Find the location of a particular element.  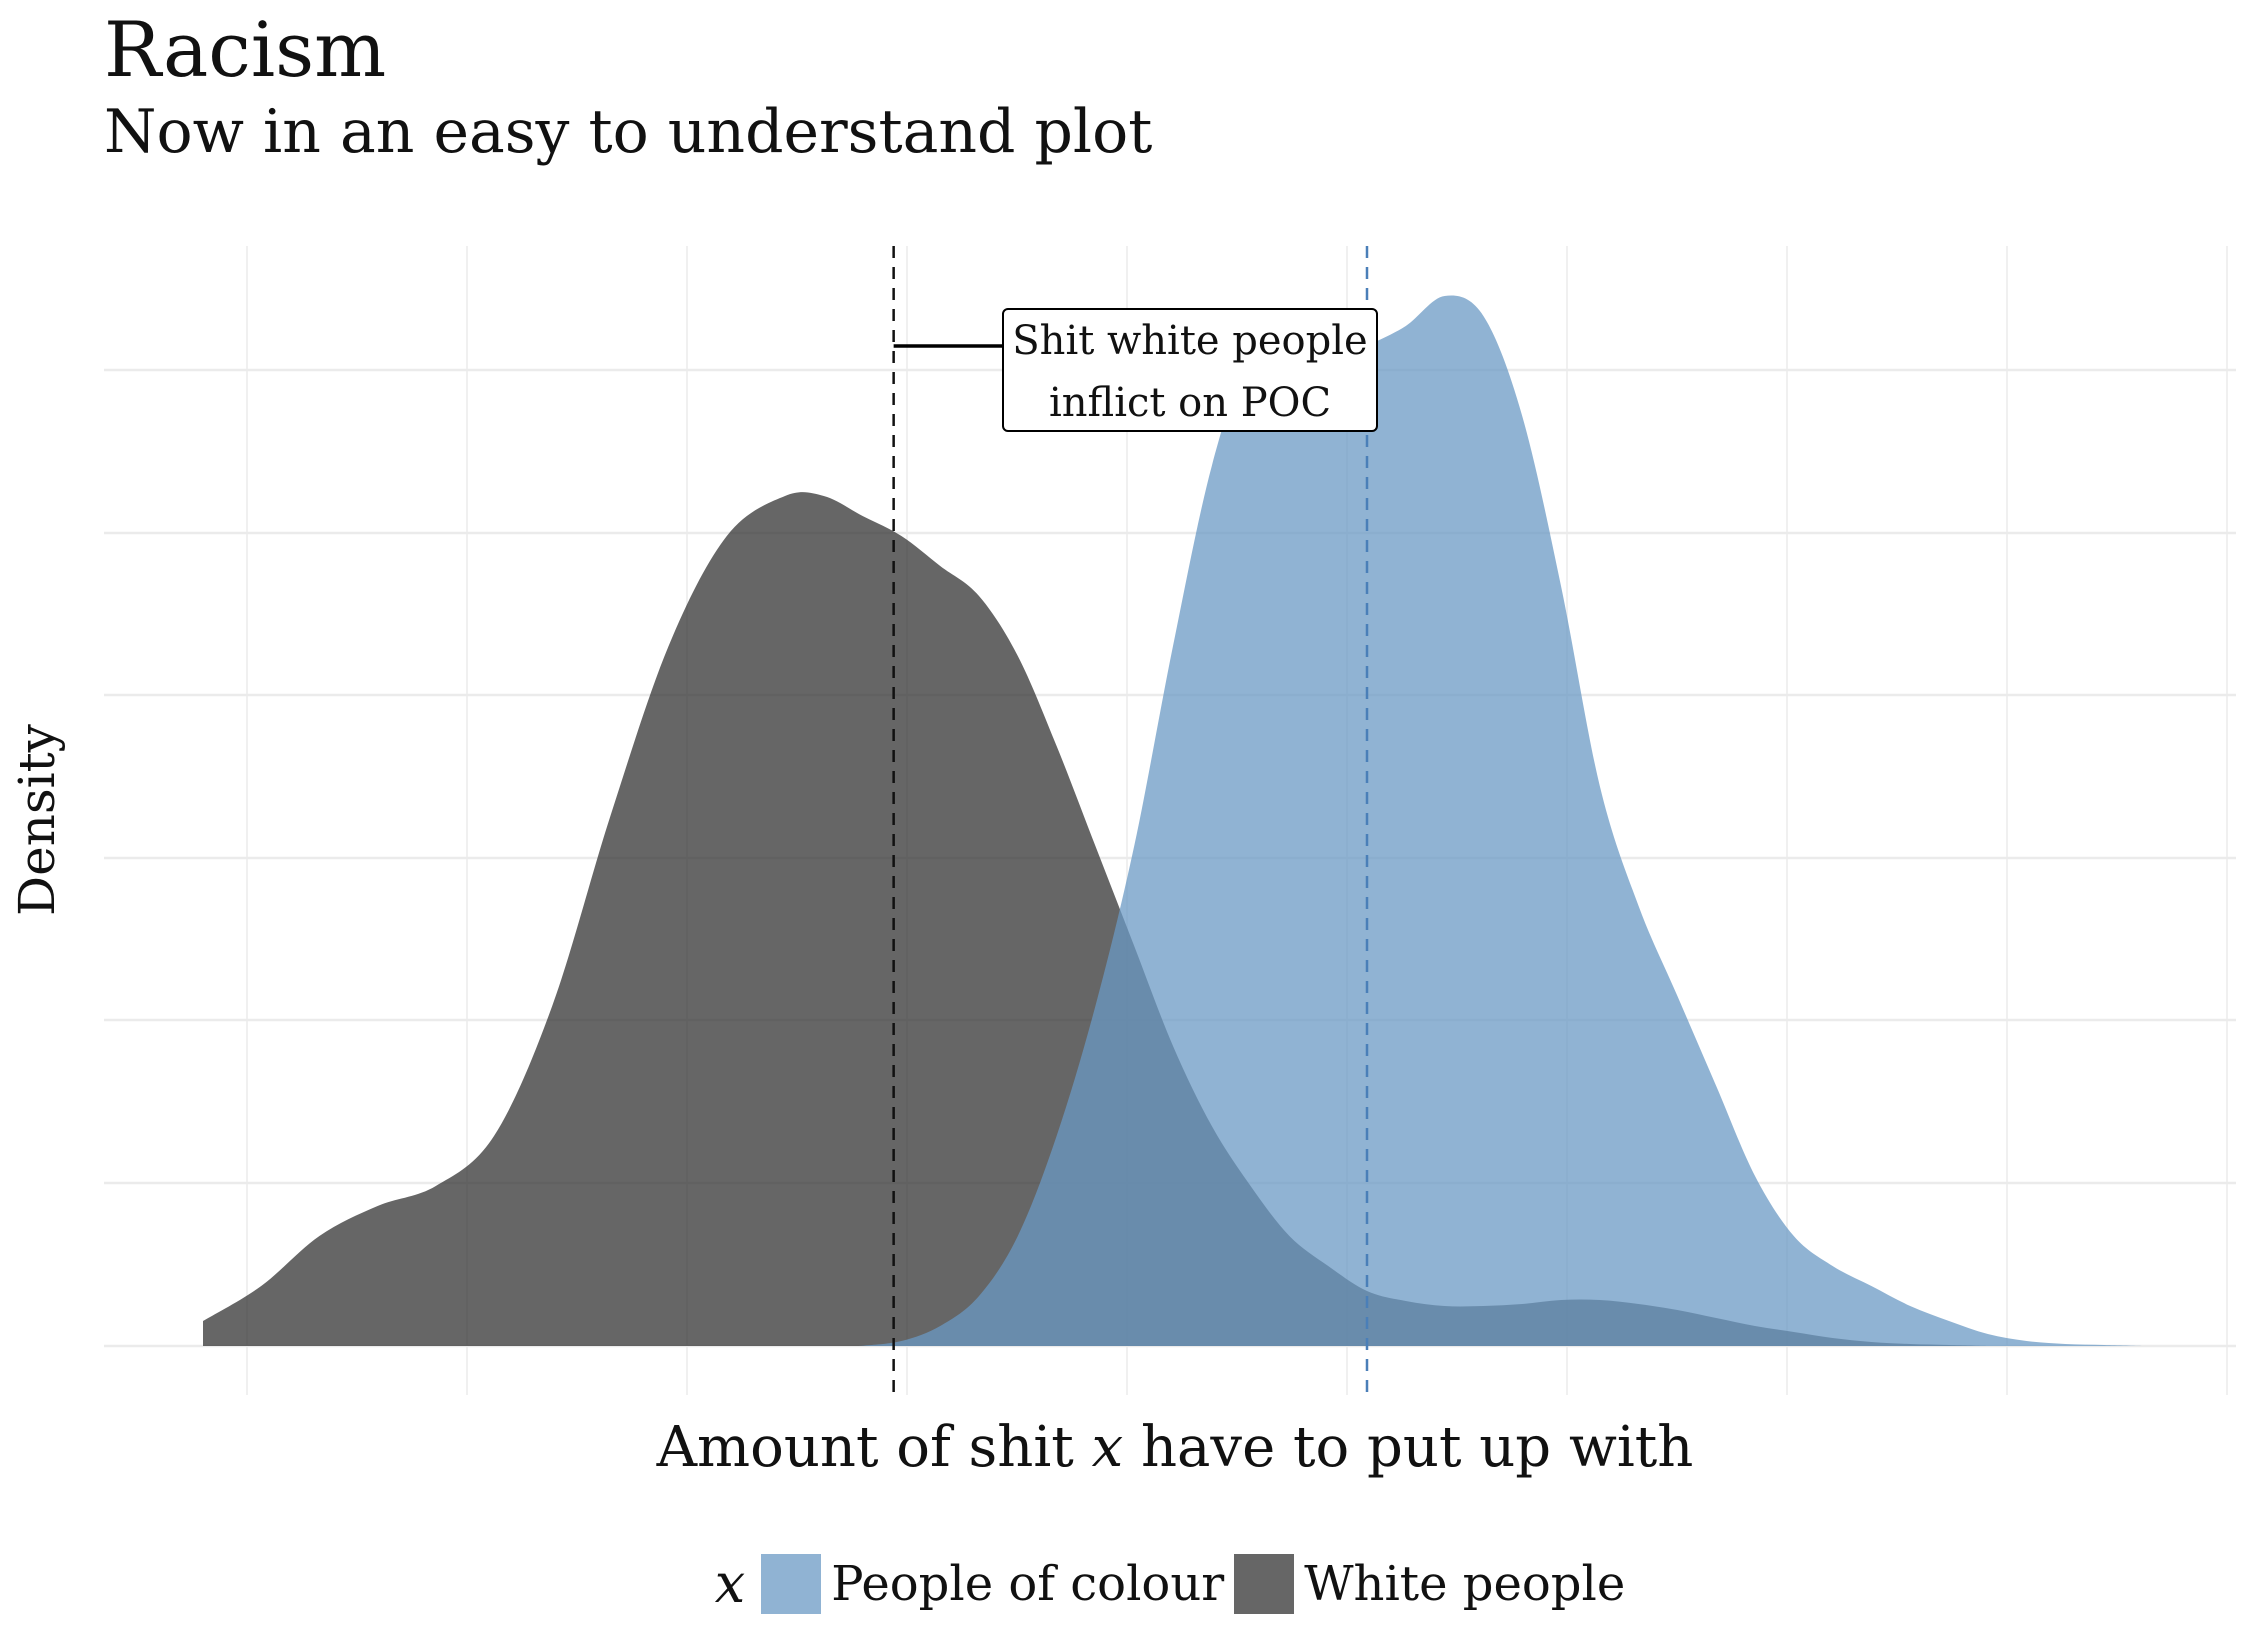

legend-item-white-people: White people is located at coordinates (1430, 1583).